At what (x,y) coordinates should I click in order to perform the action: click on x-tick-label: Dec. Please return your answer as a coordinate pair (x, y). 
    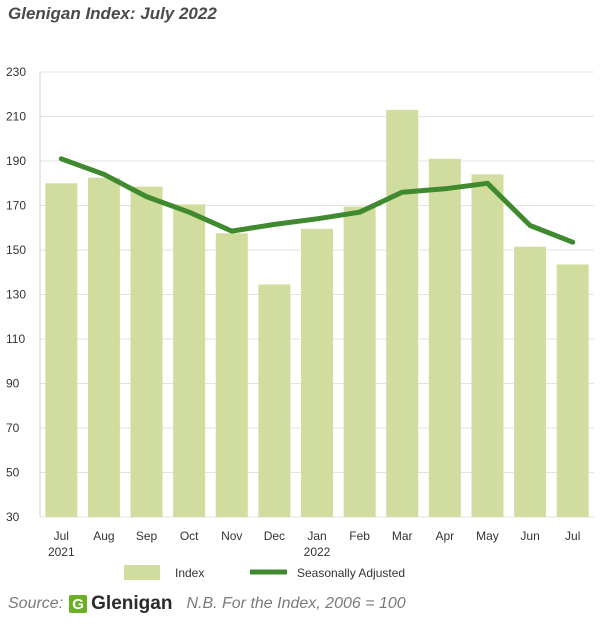
    Looking at the image, I should click on (274, 536).